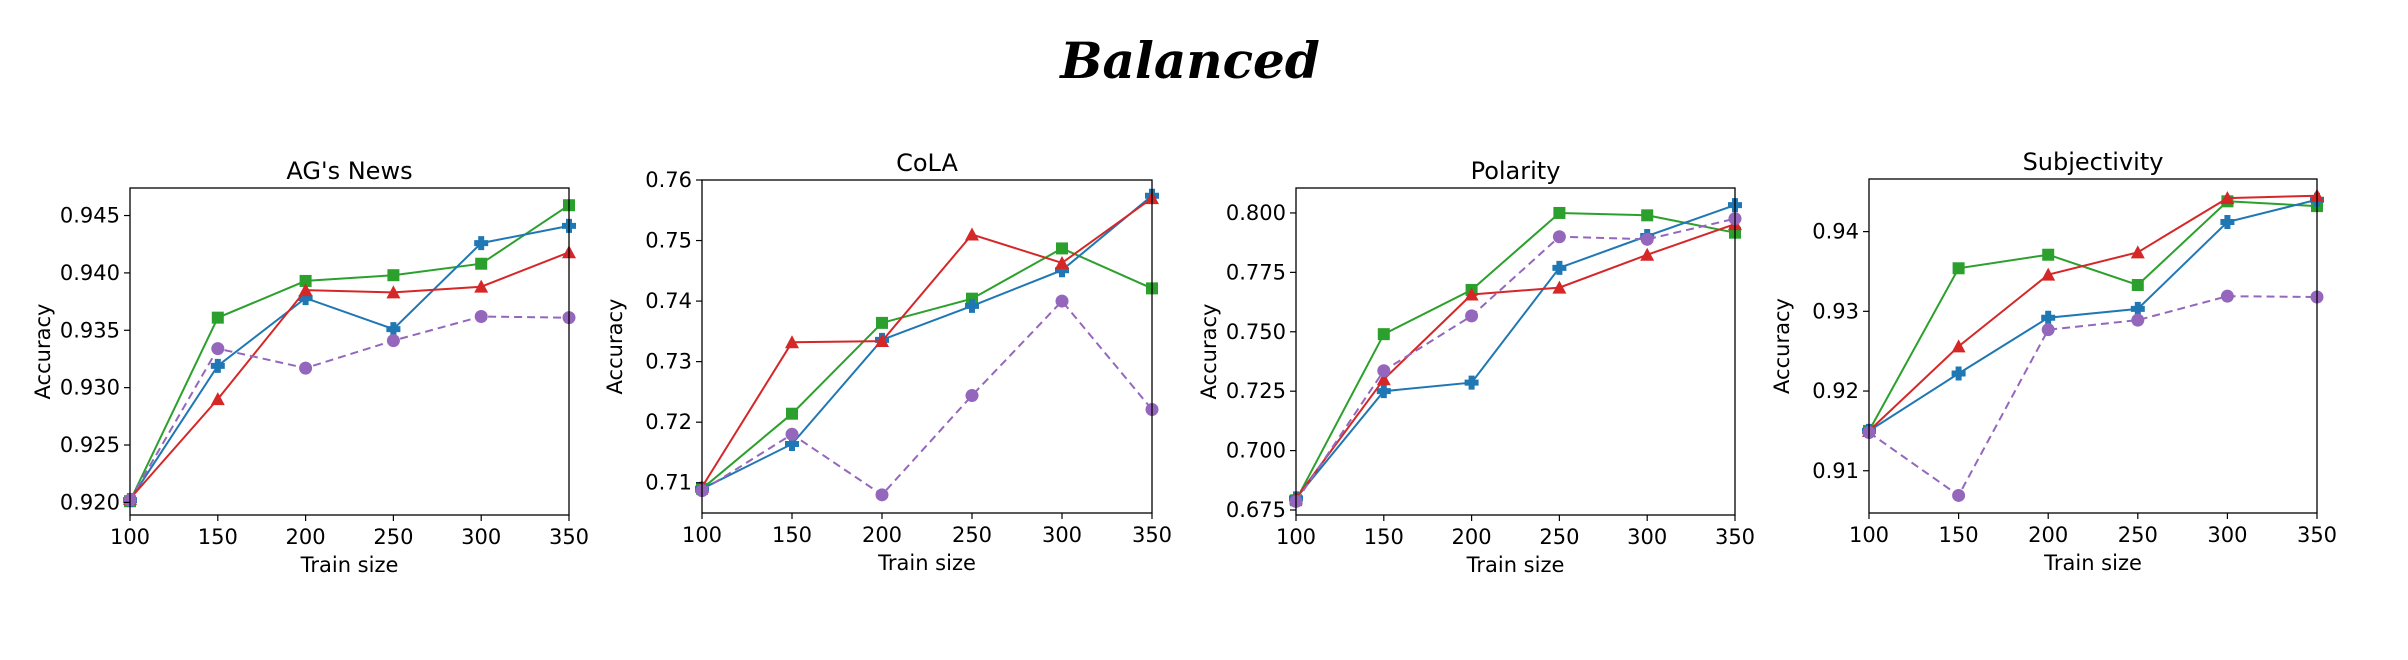 Image resolution: width=2408 pixels, height=660 pixels. What do you see at coordinates (1062, 535) in the screenshot?
I see `x-tick-label: 300` at bounding box center [1062, 535].